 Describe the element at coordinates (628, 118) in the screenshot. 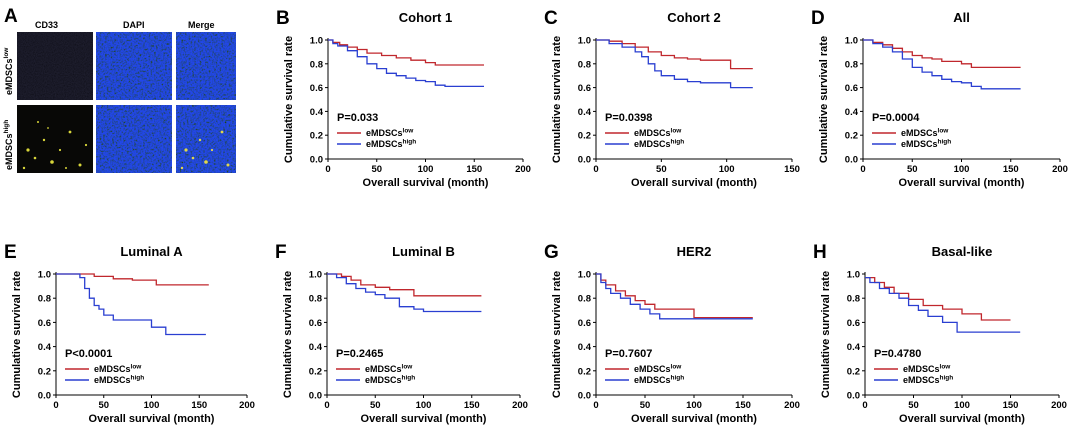

I see `p-value-c: P=0.0398` at that location.